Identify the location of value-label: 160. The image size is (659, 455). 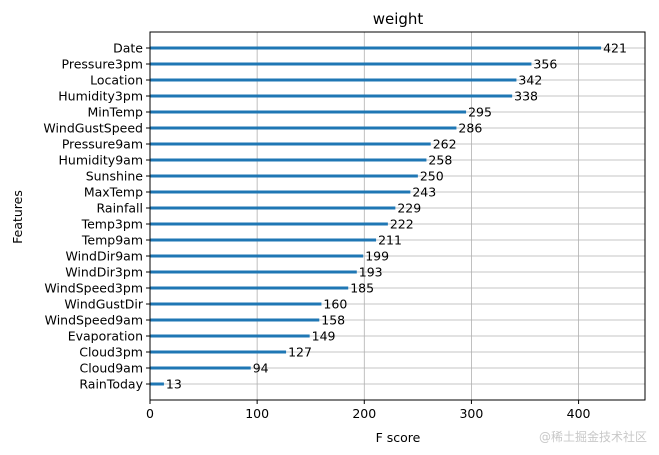
(335, 304).